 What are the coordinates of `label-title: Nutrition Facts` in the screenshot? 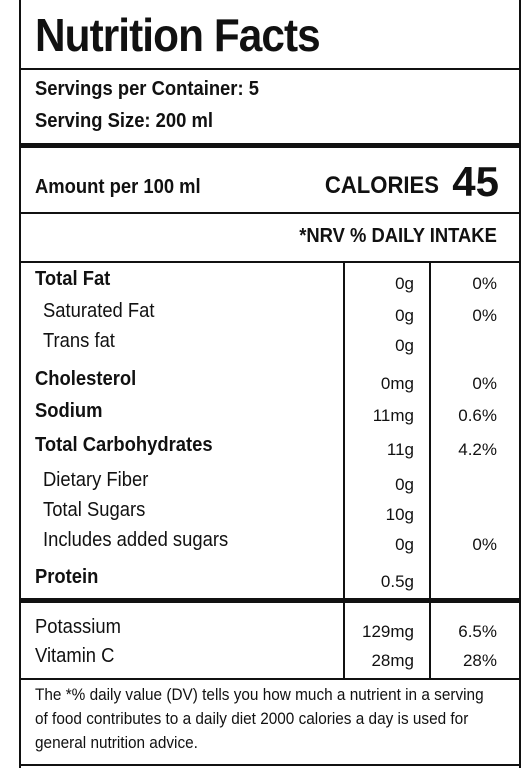 It's located at (178, 35).